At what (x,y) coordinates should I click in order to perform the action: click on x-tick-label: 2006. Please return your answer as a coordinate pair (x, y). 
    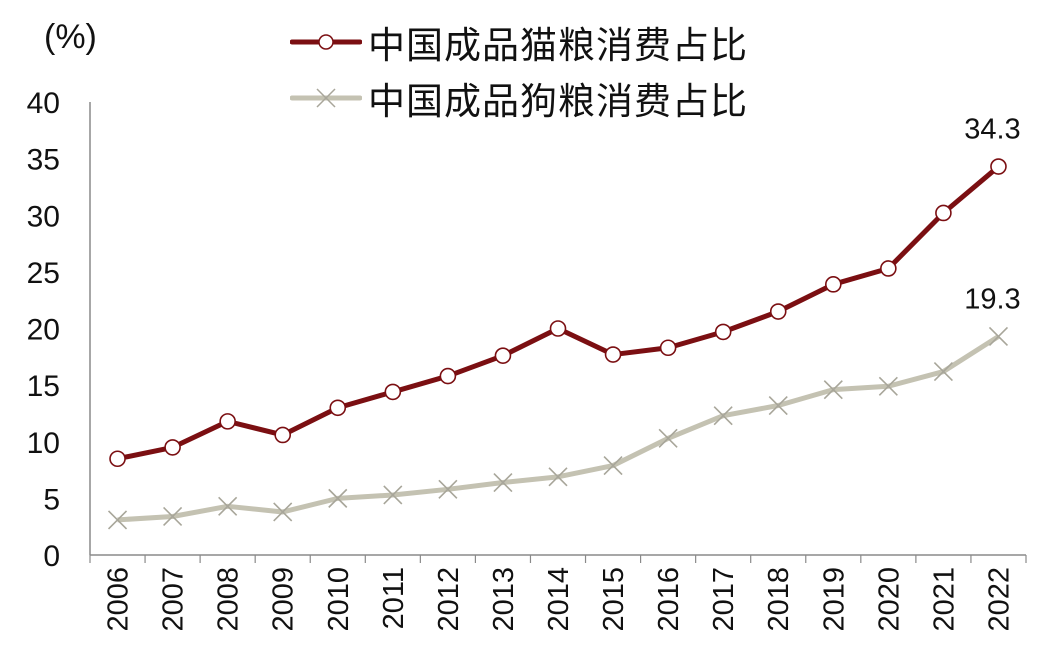
    Looking at the image, I should click on (119, 599).